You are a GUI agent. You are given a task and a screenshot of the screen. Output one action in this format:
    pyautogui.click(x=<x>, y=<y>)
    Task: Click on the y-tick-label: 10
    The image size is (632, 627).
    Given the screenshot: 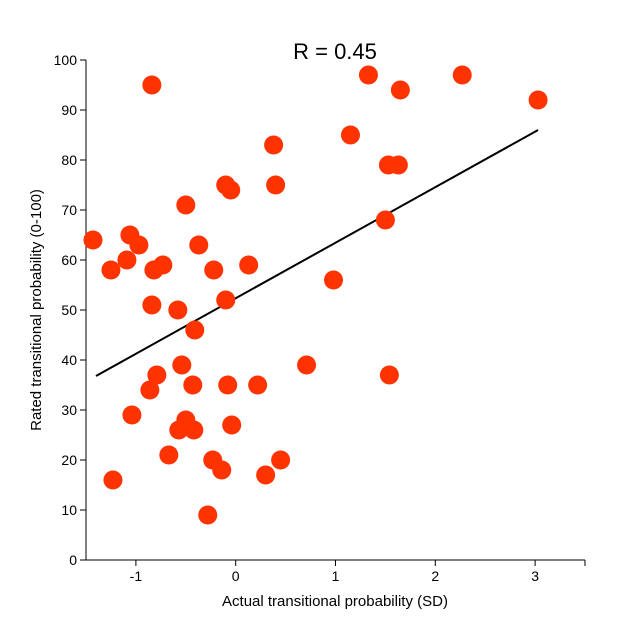 What is the action you would take?
    pyautogui.click(x=69, y=510)
    